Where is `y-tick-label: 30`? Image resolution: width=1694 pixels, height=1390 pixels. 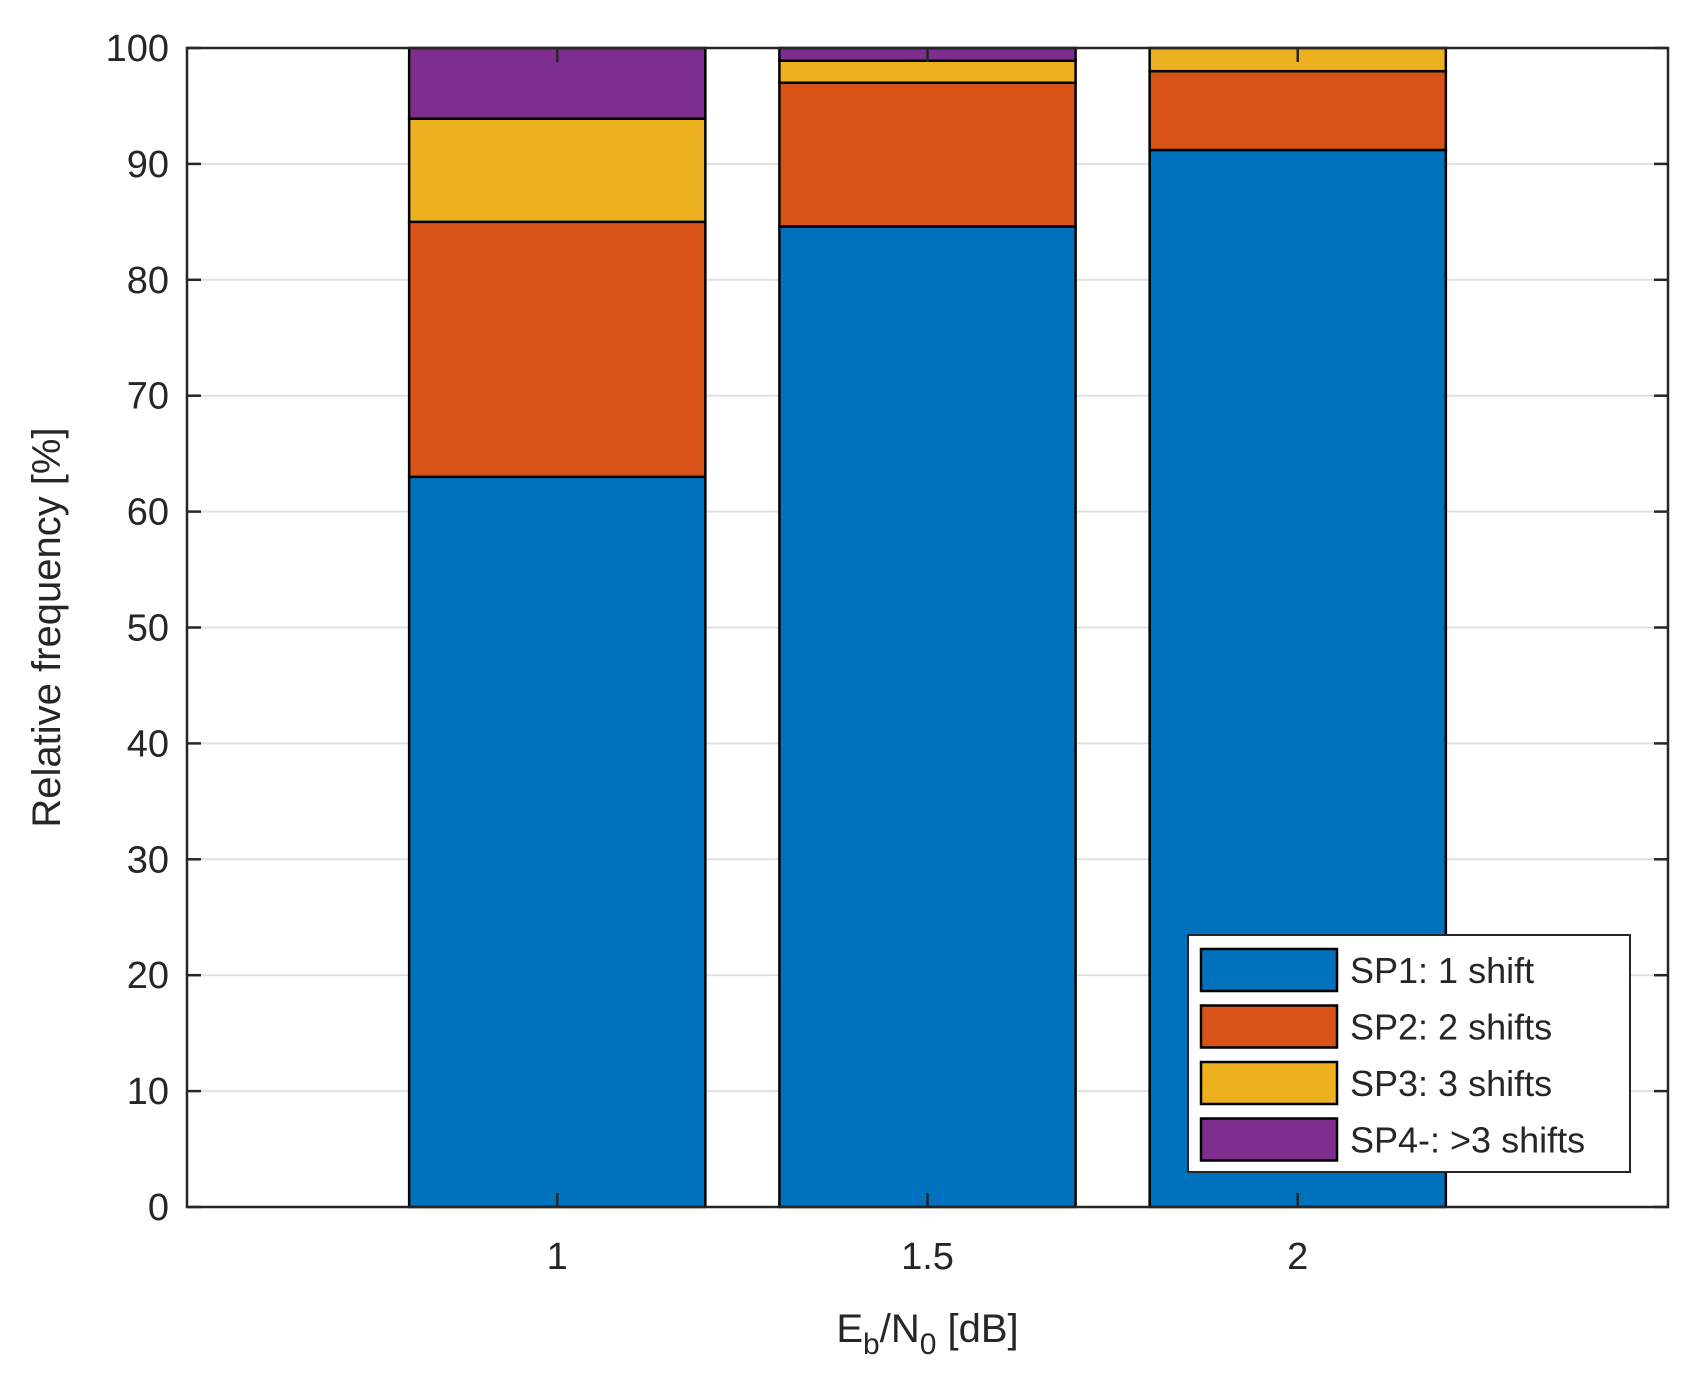
y-tick-label: 30 is located at coordinates (148, 860).